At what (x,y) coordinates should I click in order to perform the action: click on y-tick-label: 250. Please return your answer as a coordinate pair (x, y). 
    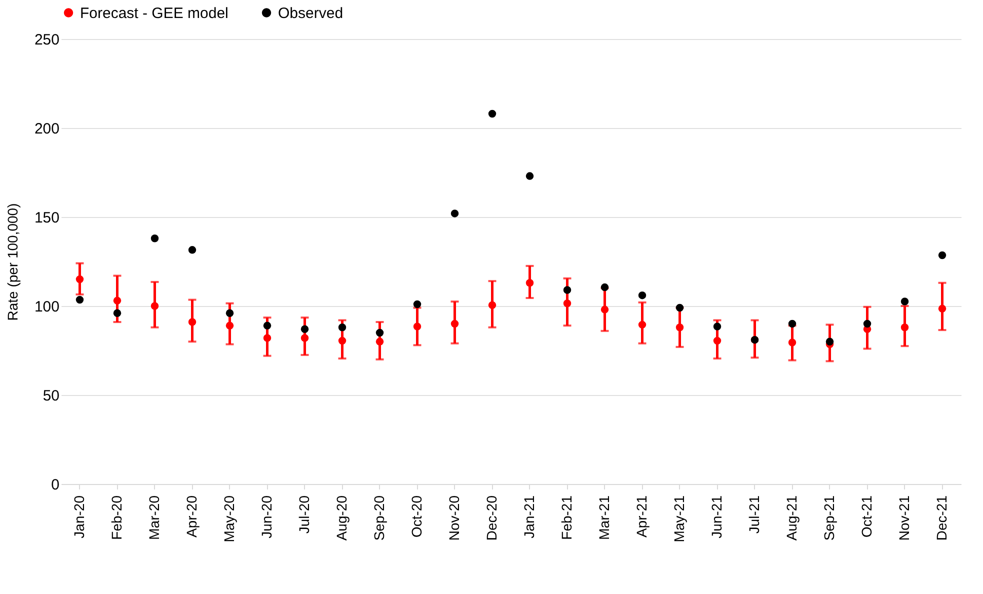
    Looking at the image, I should click on (47, 40).